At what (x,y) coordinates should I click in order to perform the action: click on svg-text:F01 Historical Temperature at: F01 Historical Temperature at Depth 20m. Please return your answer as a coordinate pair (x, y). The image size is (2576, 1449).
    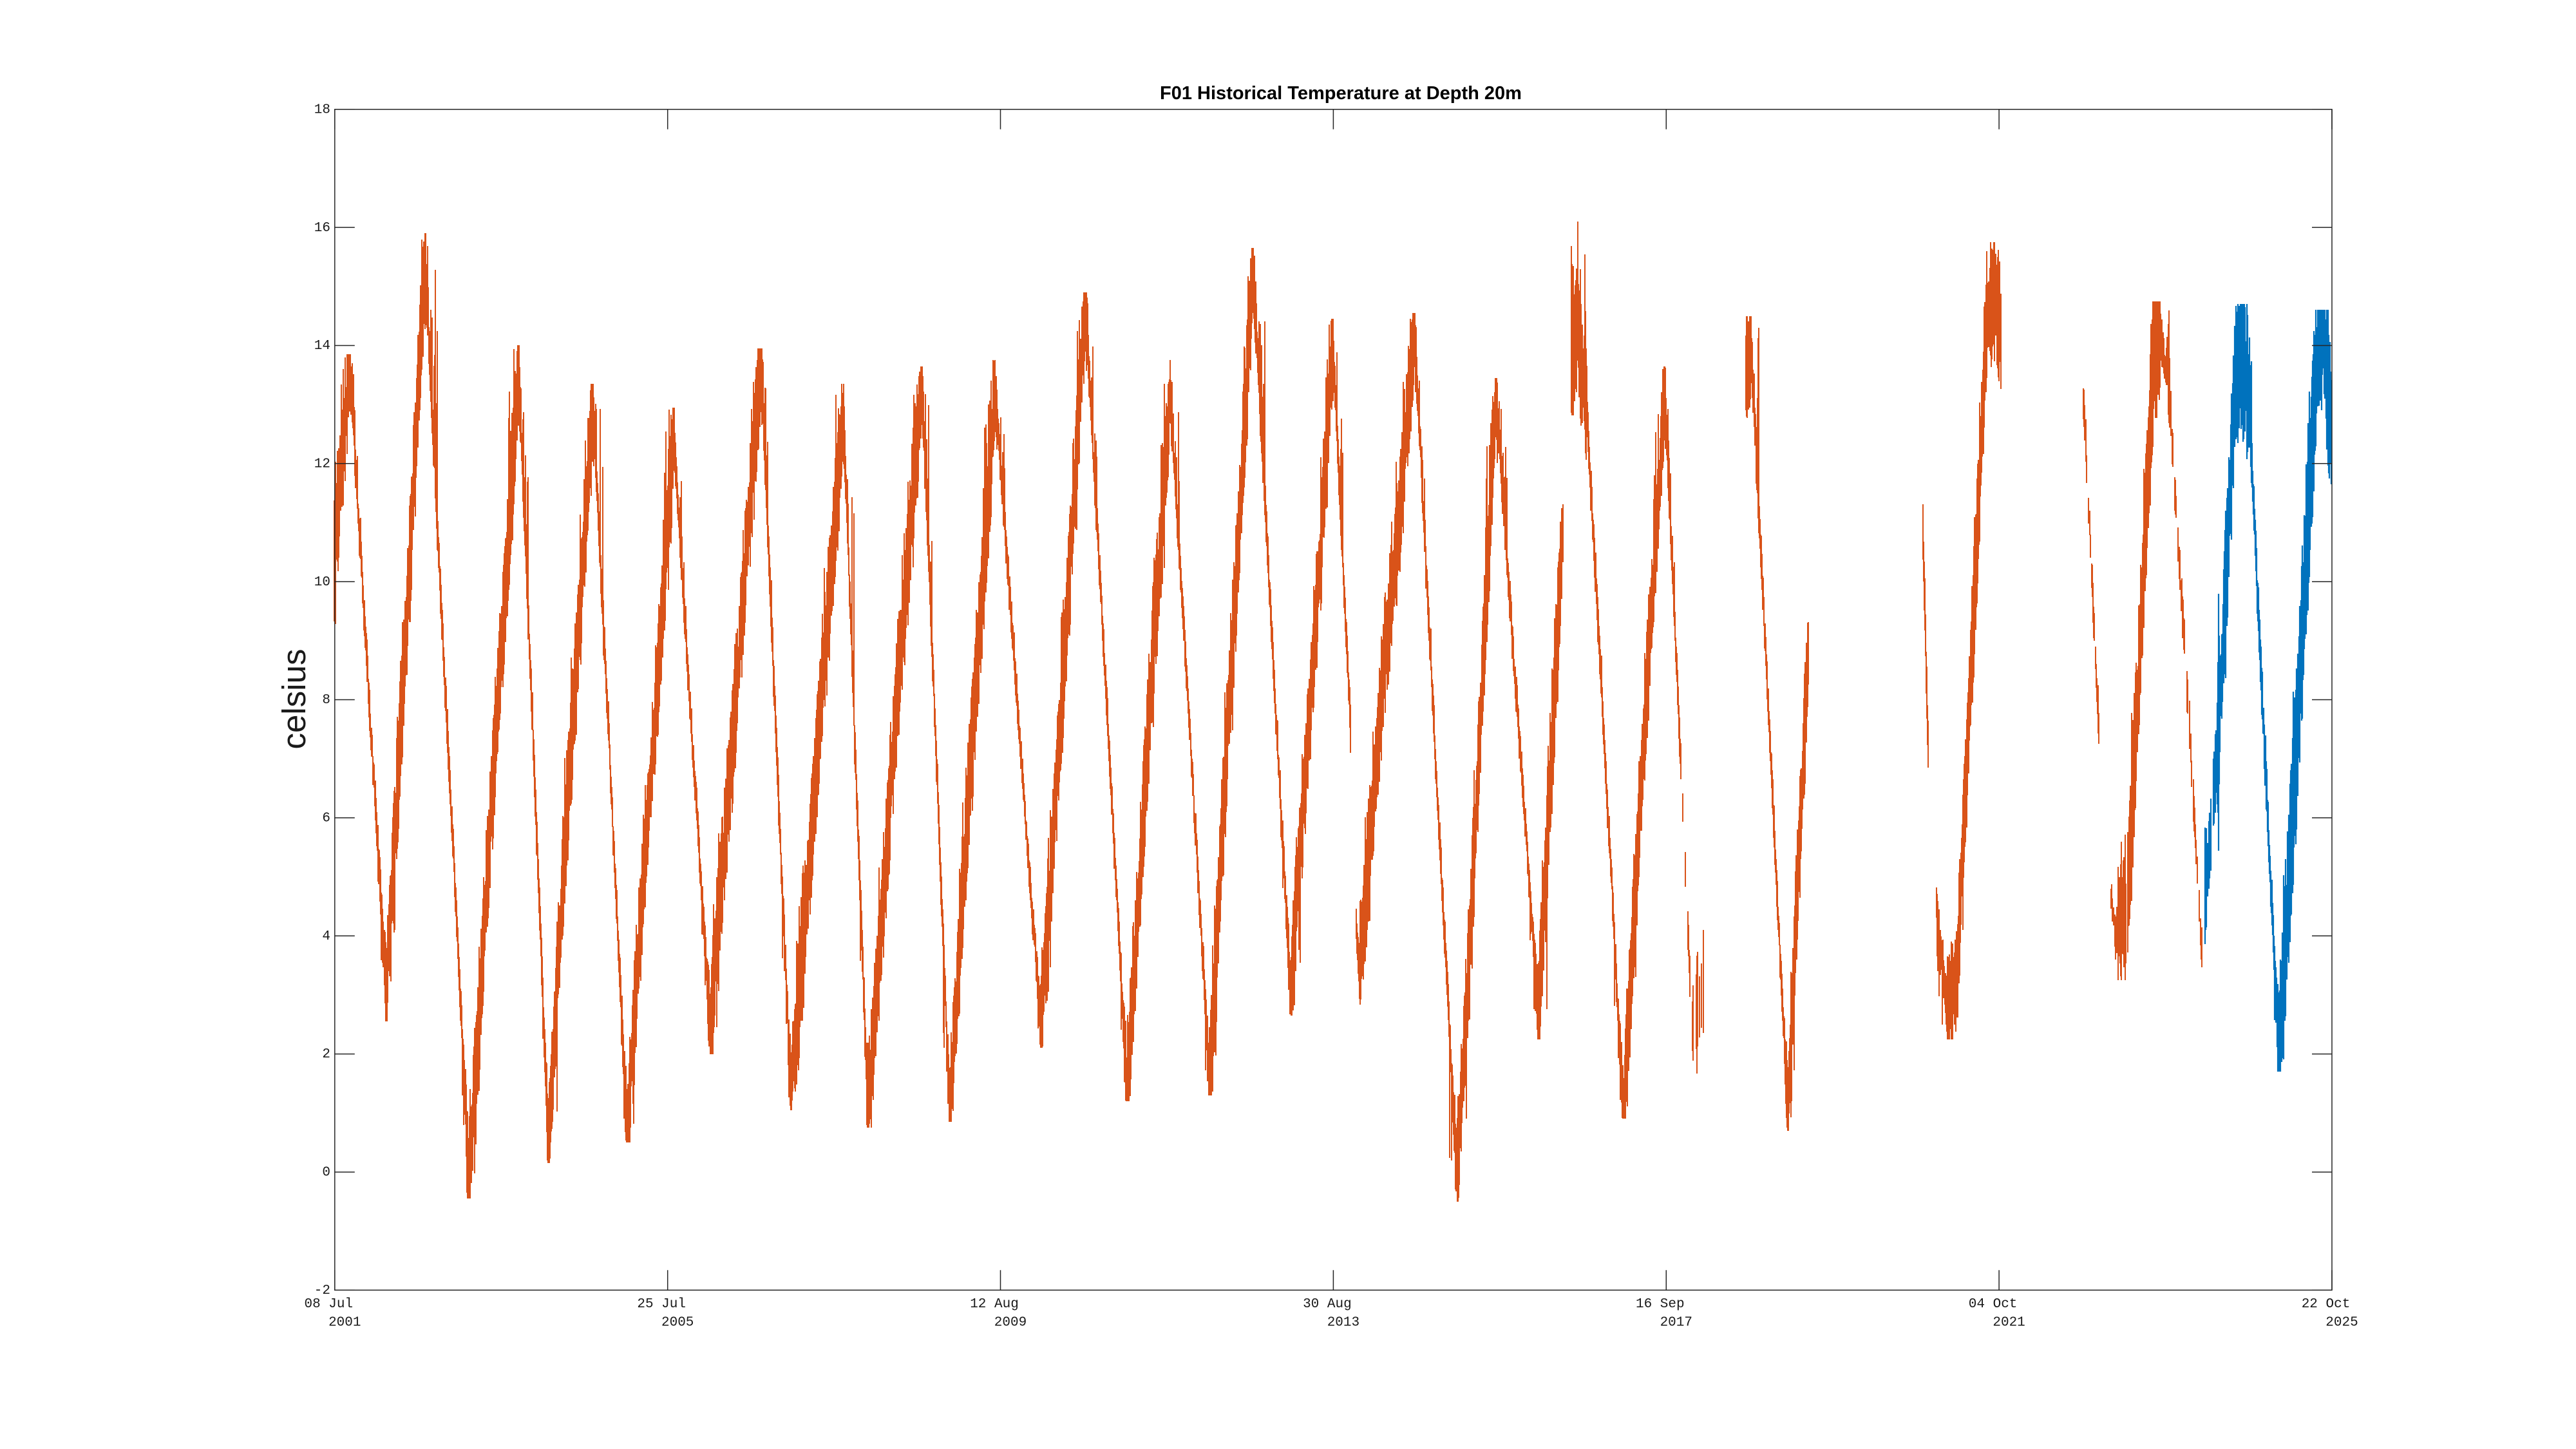
    Looking at the image, I should click on (1341, 93).